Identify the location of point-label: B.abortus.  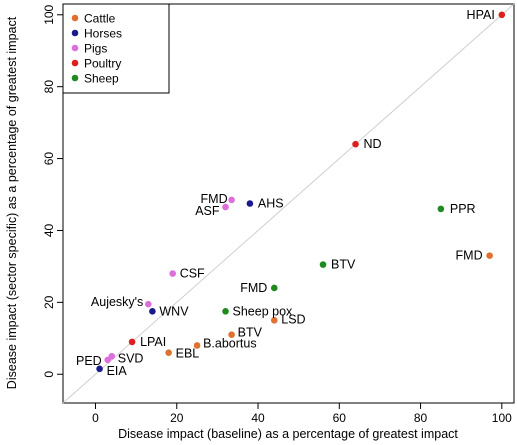
(230, 343).